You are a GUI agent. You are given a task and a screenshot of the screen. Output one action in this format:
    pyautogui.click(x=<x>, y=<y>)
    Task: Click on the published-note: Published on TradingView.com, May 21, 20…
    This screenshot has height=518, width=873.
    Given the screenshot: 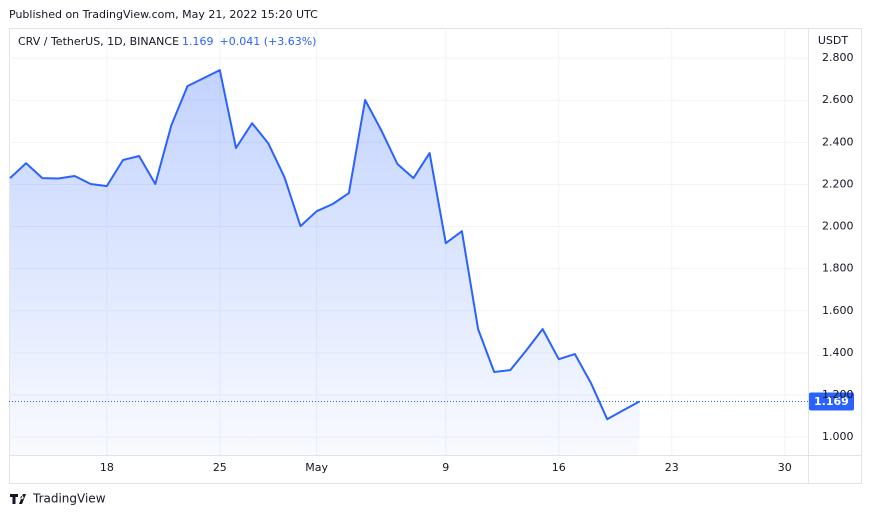 What is the action you would take?
    pyautogui.click(x=163, y=14)
    